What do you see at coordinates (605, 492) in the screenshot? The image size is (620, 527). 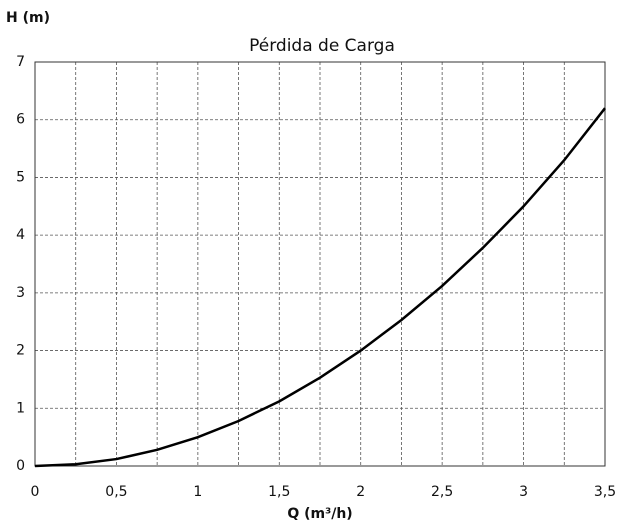 I see `x-tick-label: 3,5` at bounding box center [605, 492].